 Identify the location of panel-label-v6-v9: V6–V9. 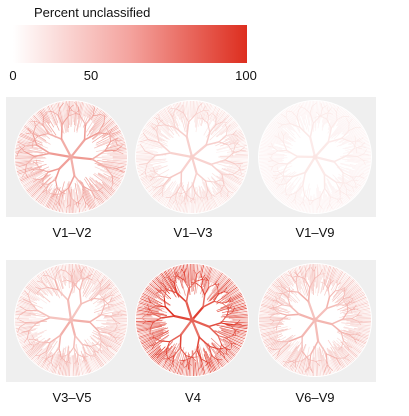
(315, 397).